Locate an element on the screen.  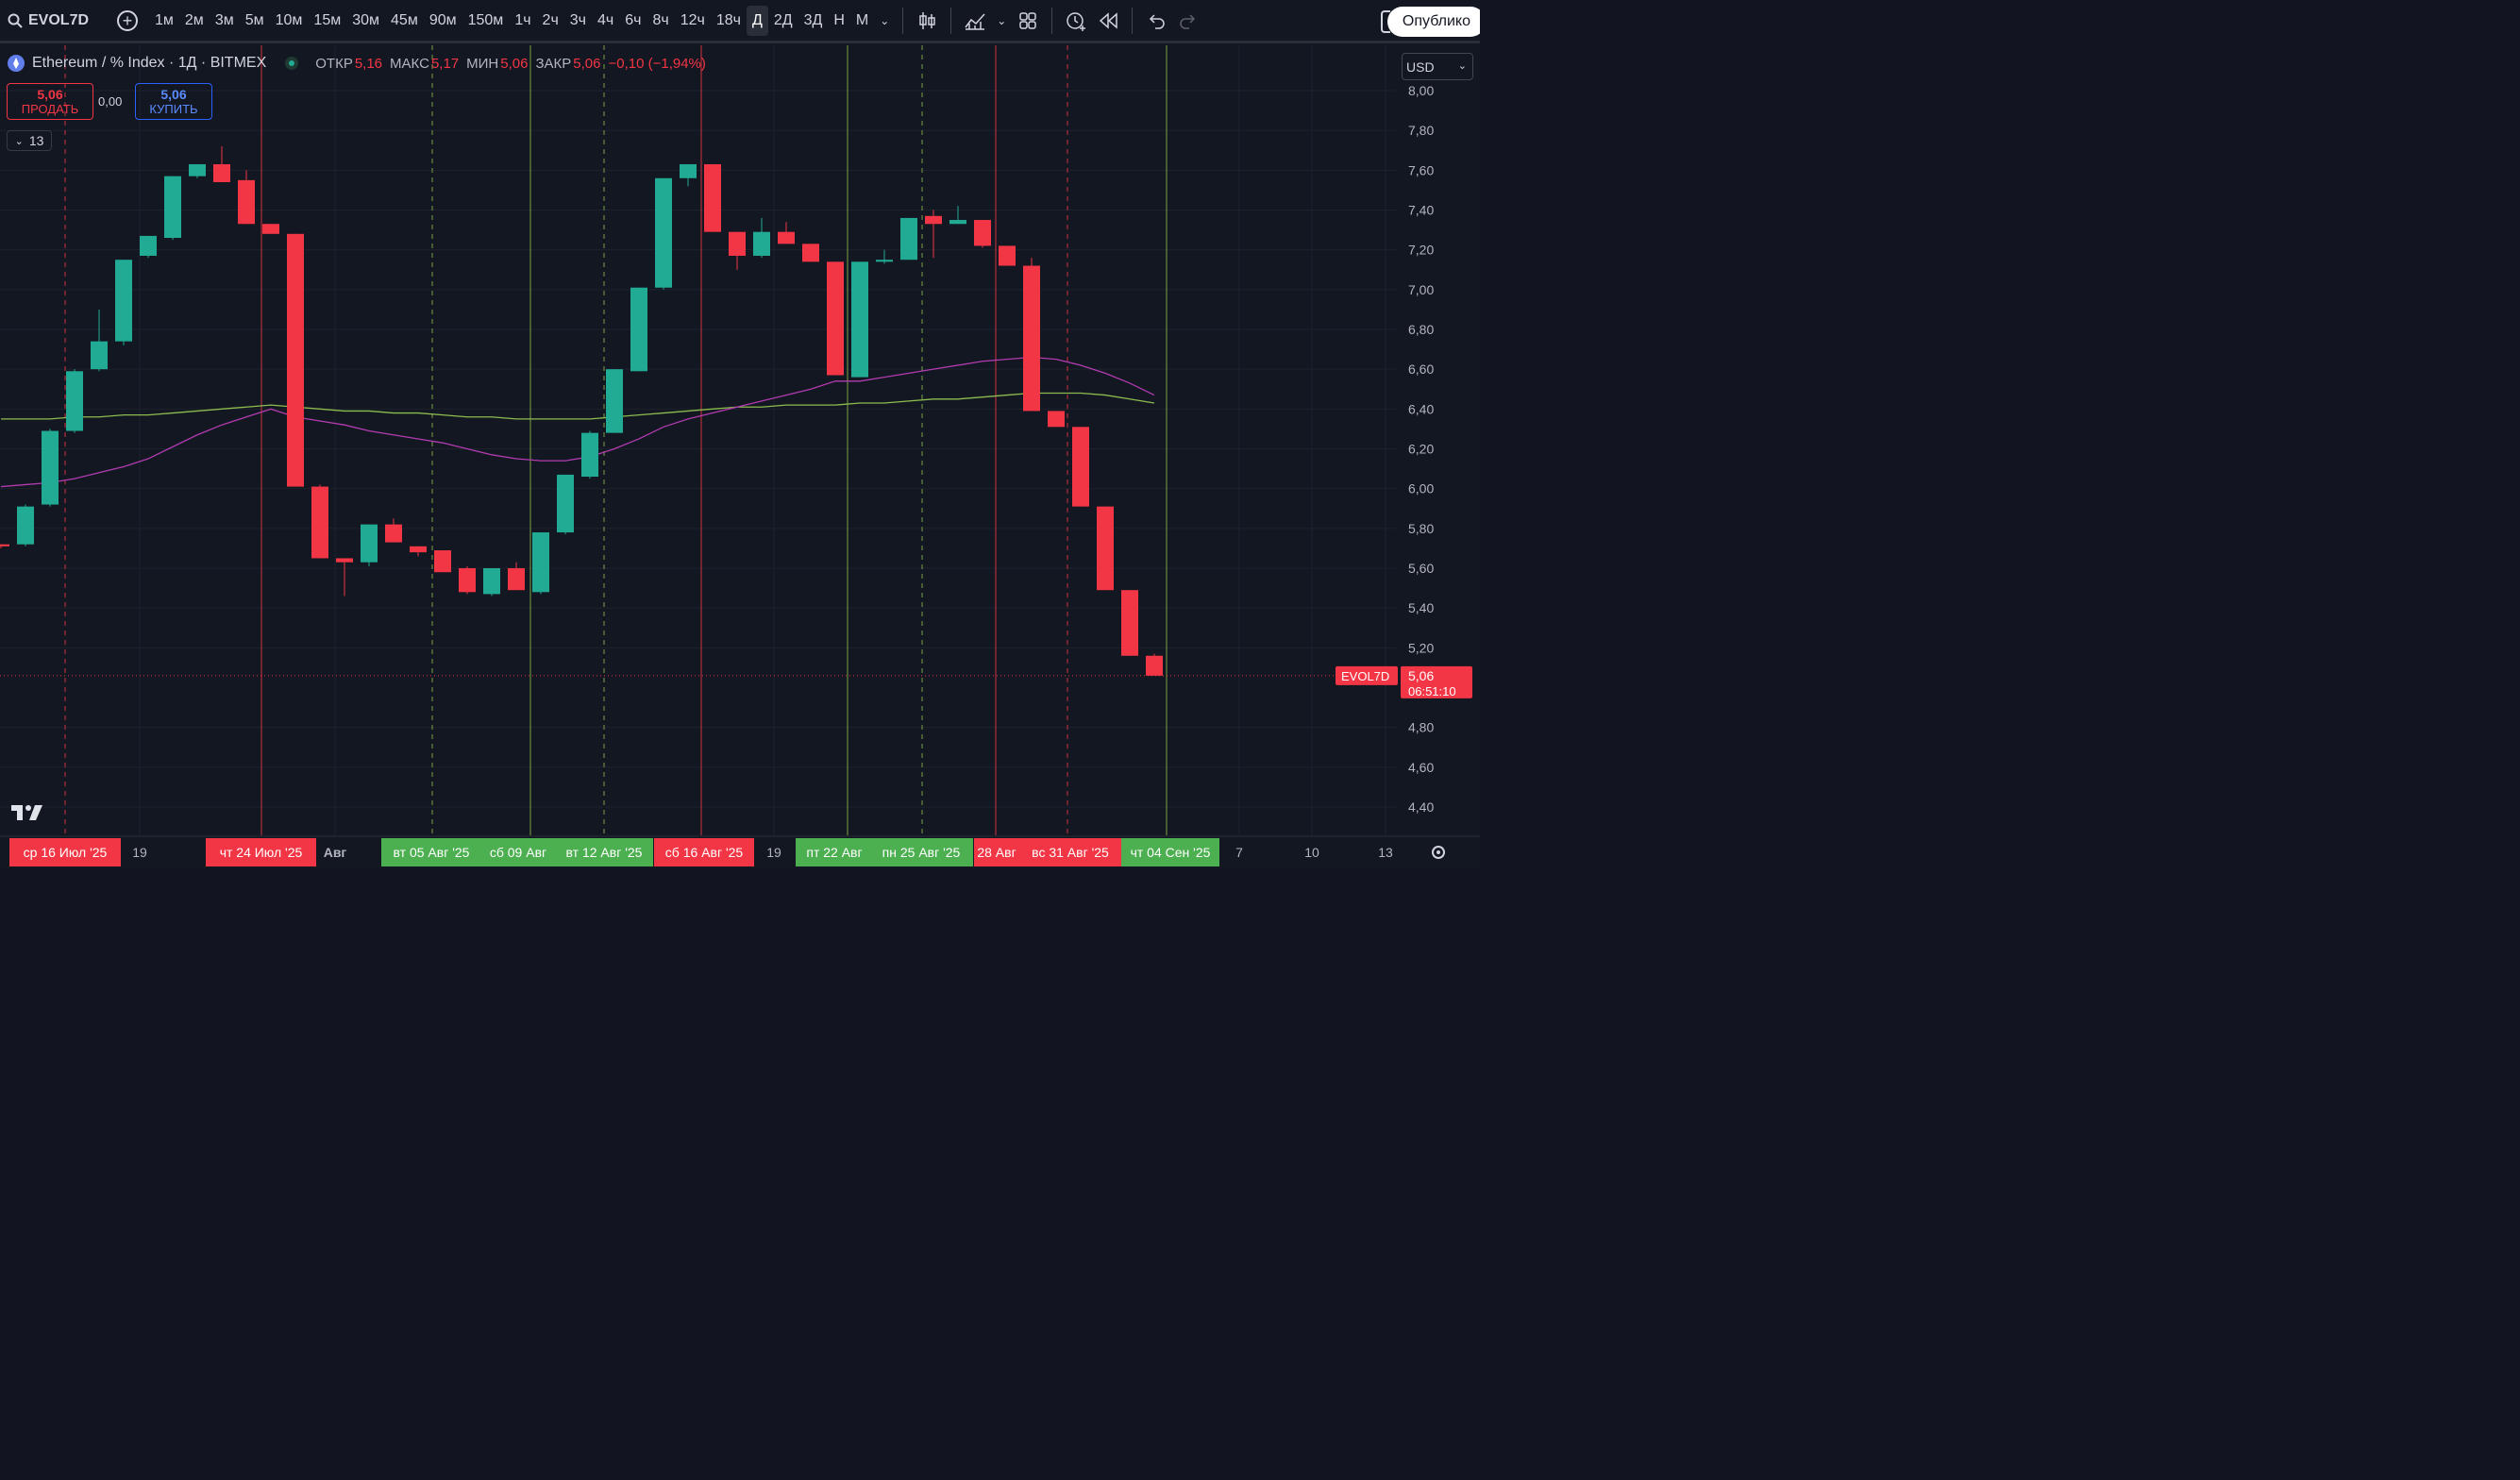
settings-gear-icon is located at coordinates (1438, 853).